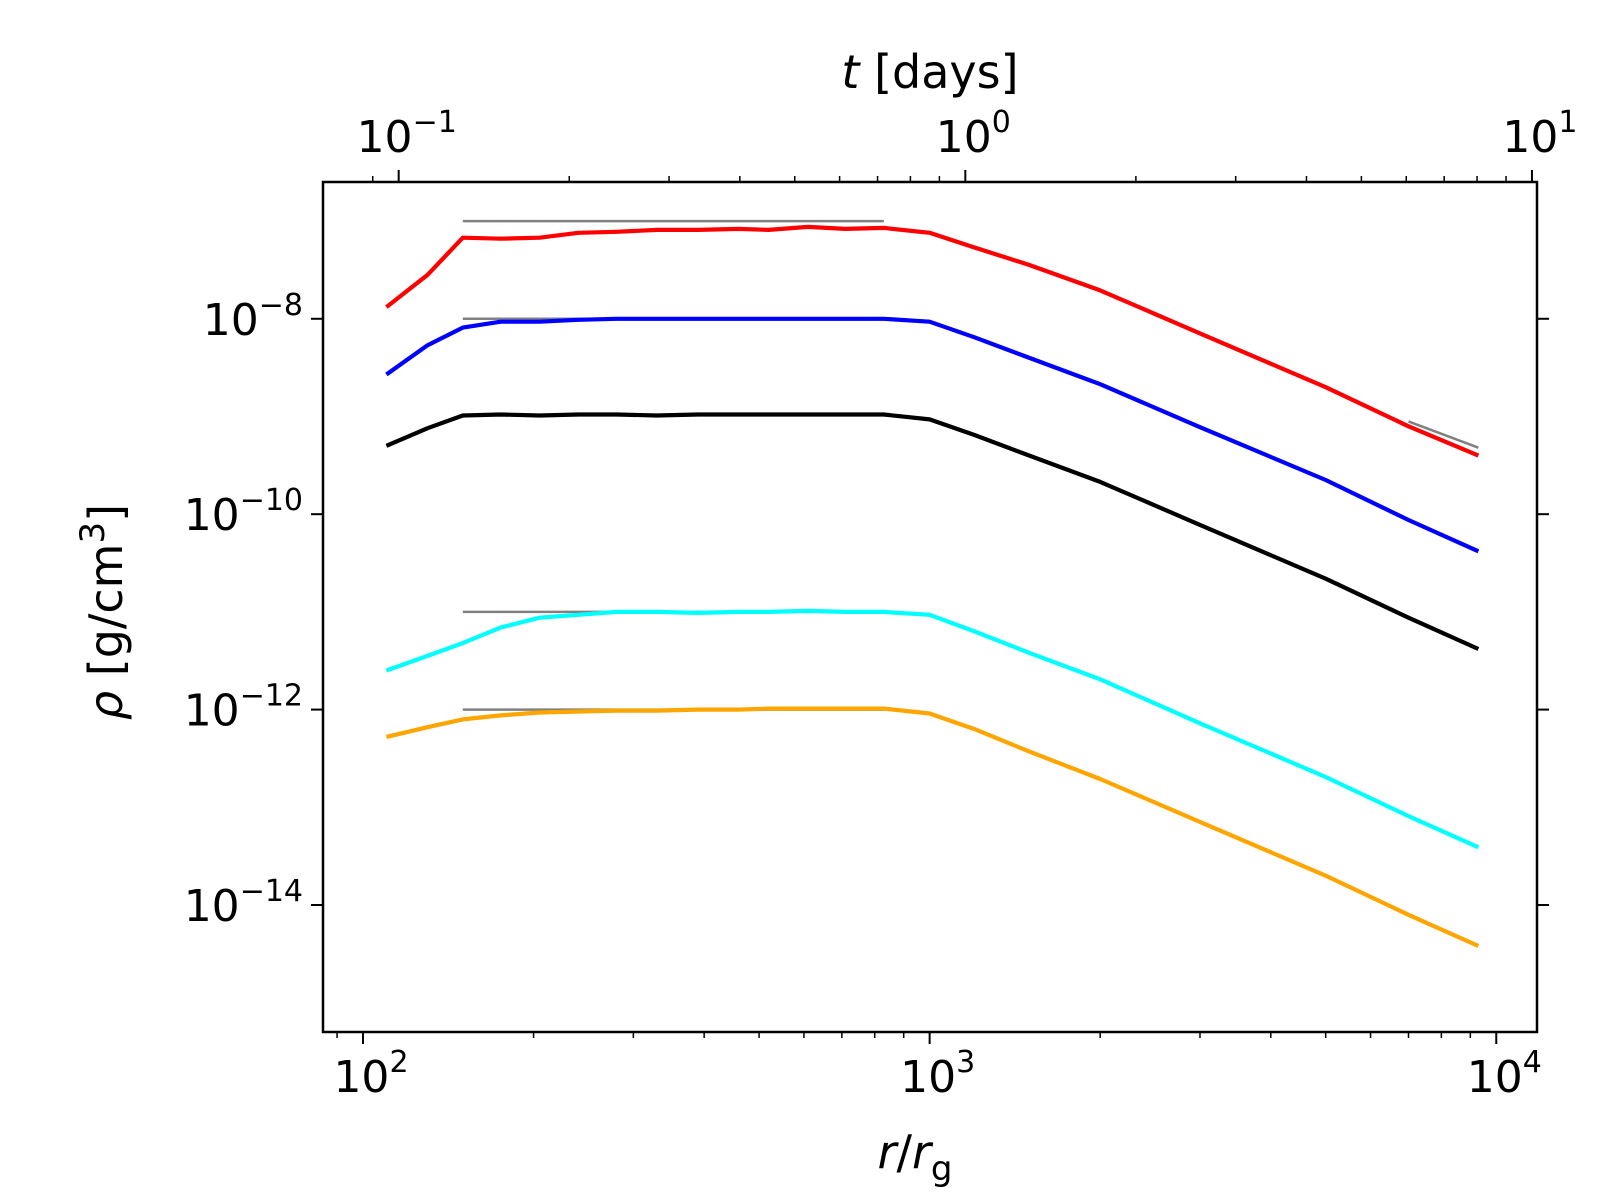 The width and height of the screenshot is (1600, 1200). Describe the element at coordinates (243, 903) in the screenshot. I see `y-tick-label: 10−14` at that location.